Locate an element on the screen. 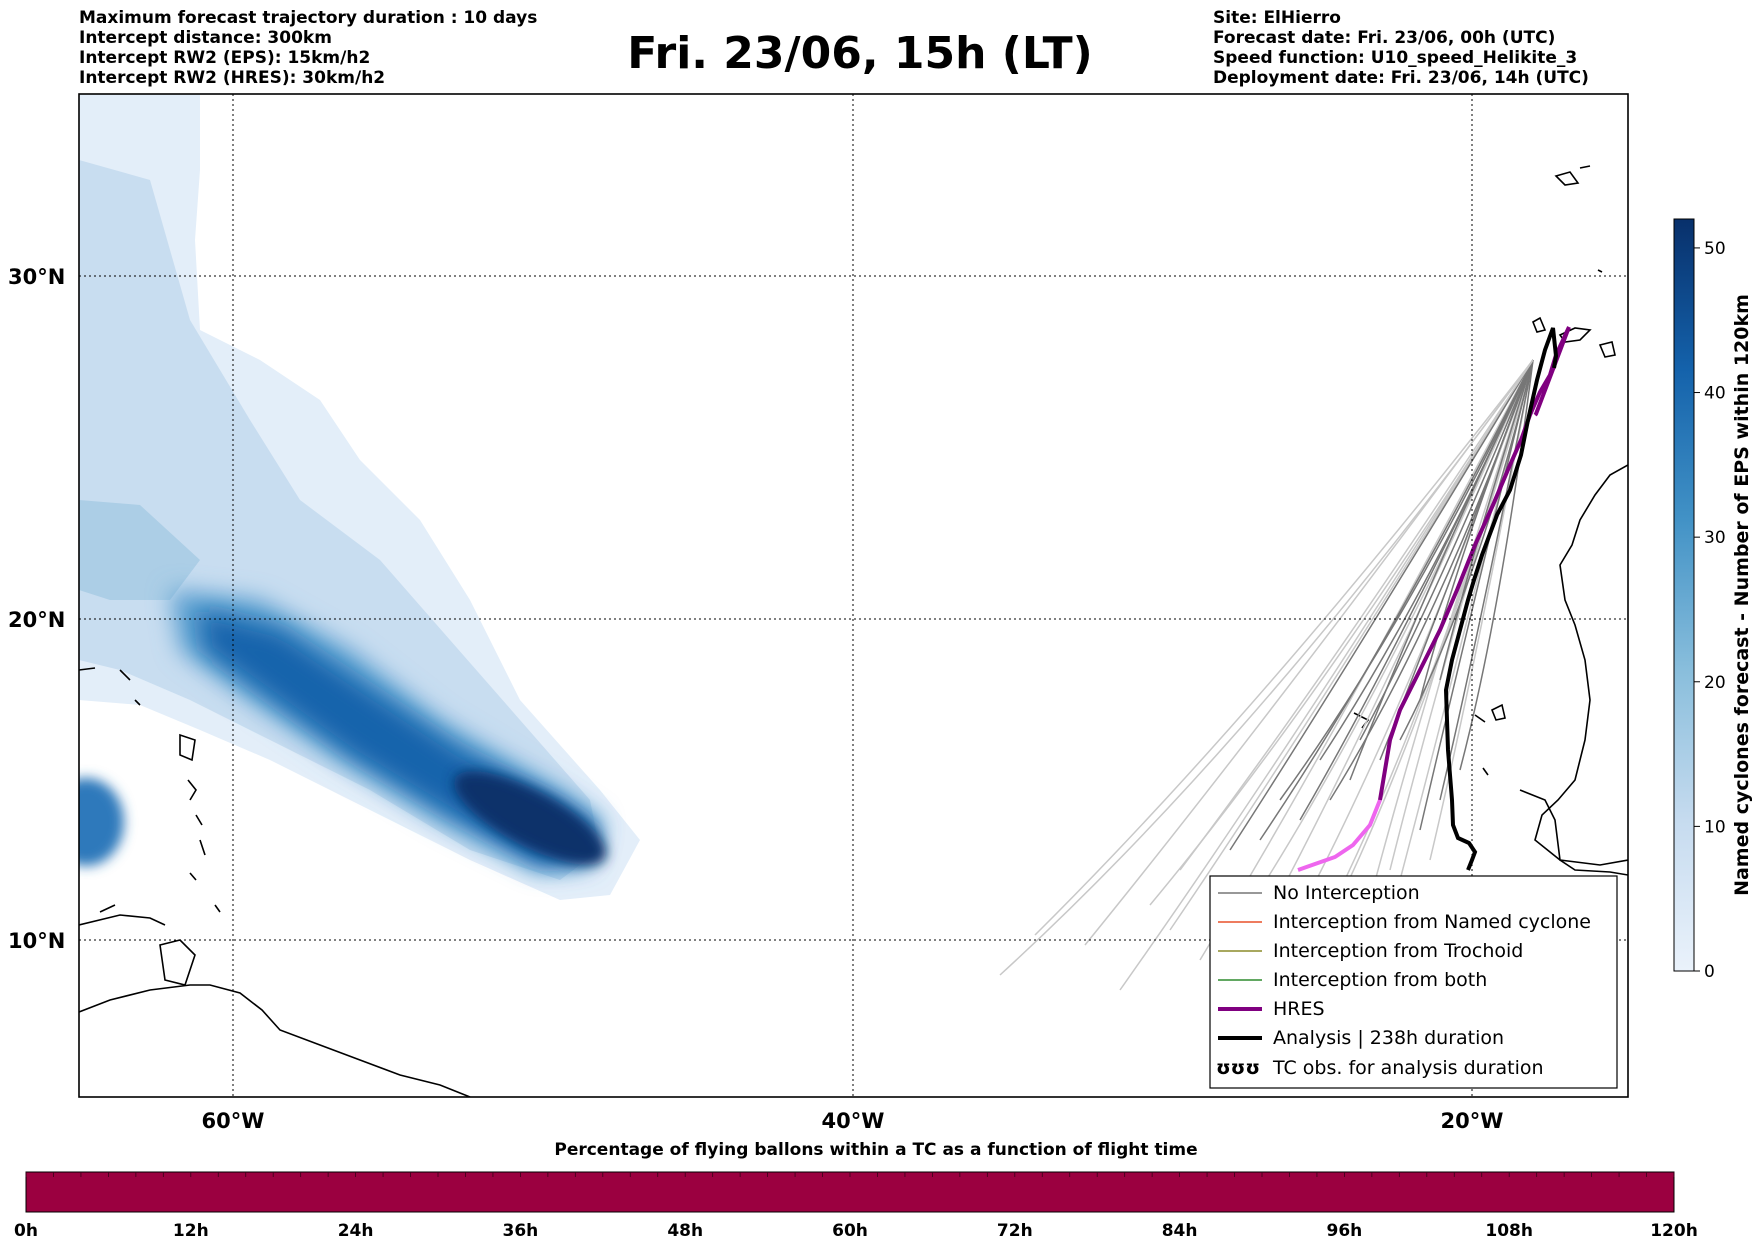  flight-time-ticks: 0h 12h 24h 36h 48h 60h 72h 84h 96h 108h 120h is located at coordinates (856, 1206).